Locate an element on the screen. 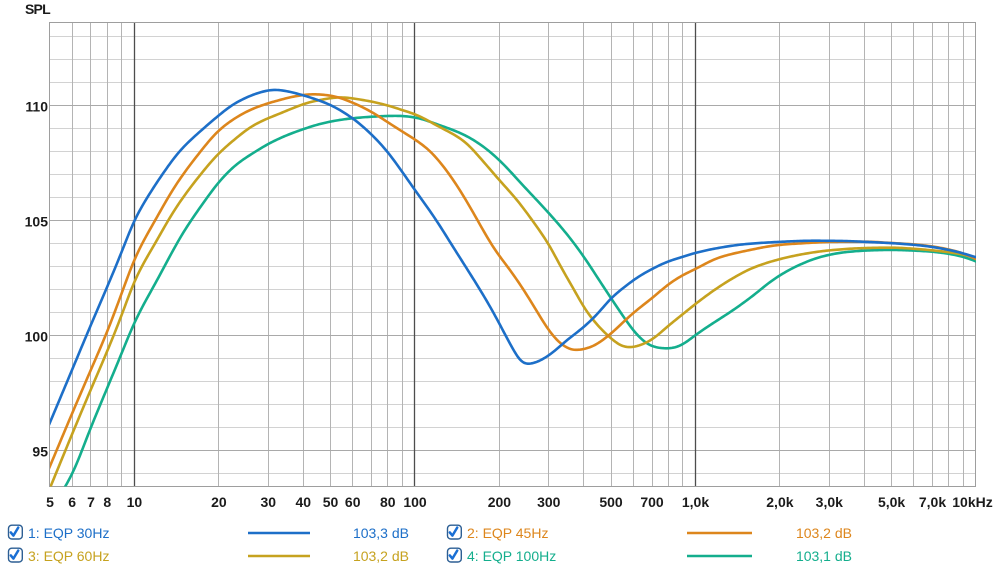 This screenshot has height=576, width=1000. svg-text: 7 is located at coordinates (91, 502).